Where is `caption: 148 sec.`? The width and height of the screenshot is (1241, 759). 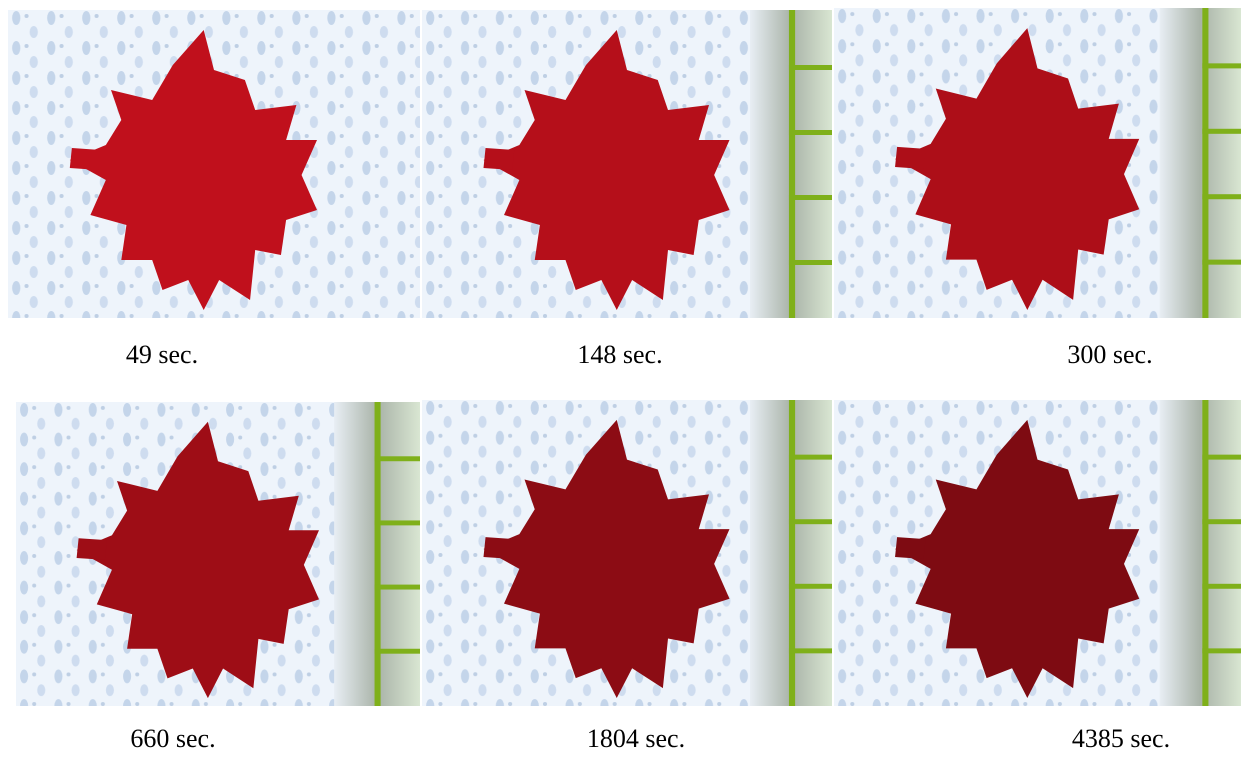 caption: 148 sec. is located at coordinates (620, 354).